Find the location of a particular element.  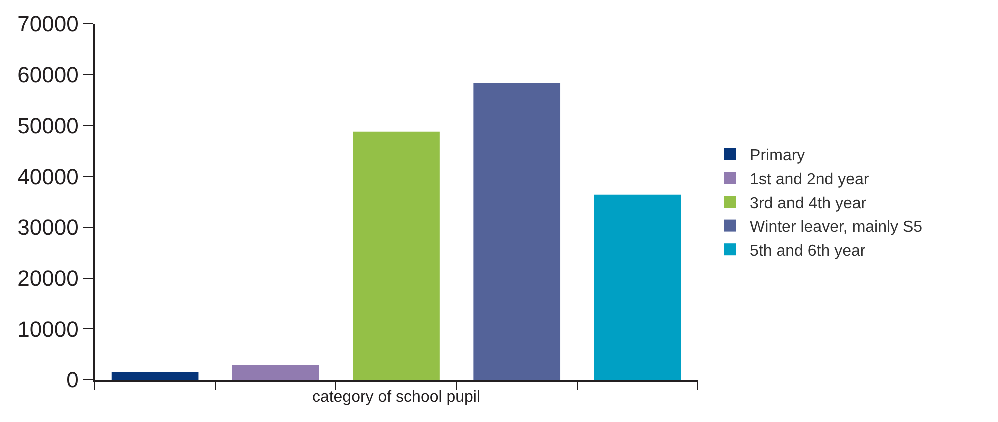

legend-label: Winter leaver, mainly S5 is located at coordinates (836, 227).